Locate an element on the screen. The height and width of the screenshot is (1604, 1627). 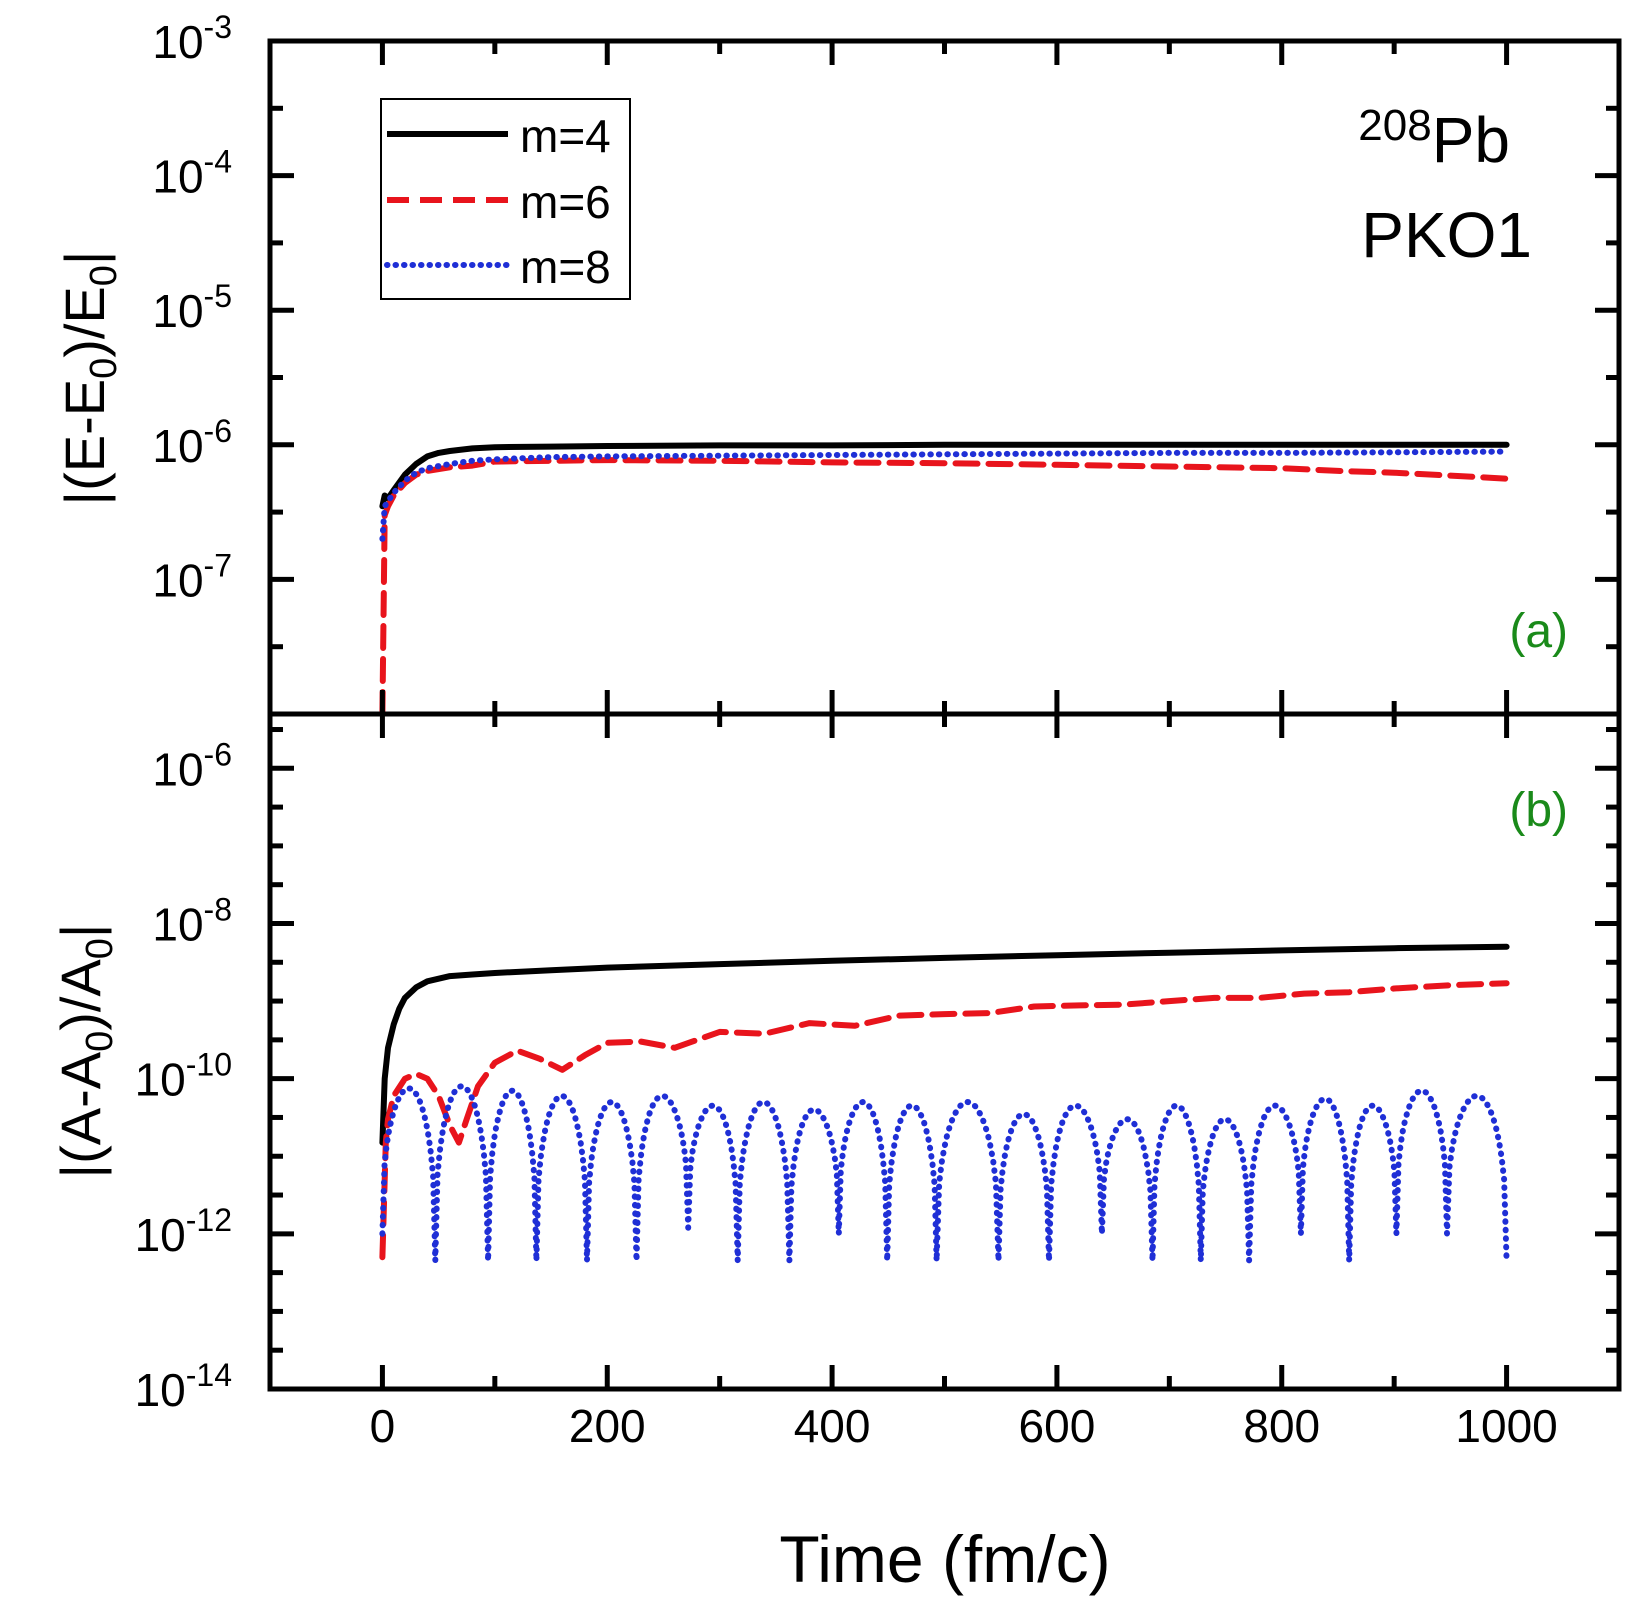
y-tick-label: 10⁻¹⁰ is located at coordinates (183, 1076).